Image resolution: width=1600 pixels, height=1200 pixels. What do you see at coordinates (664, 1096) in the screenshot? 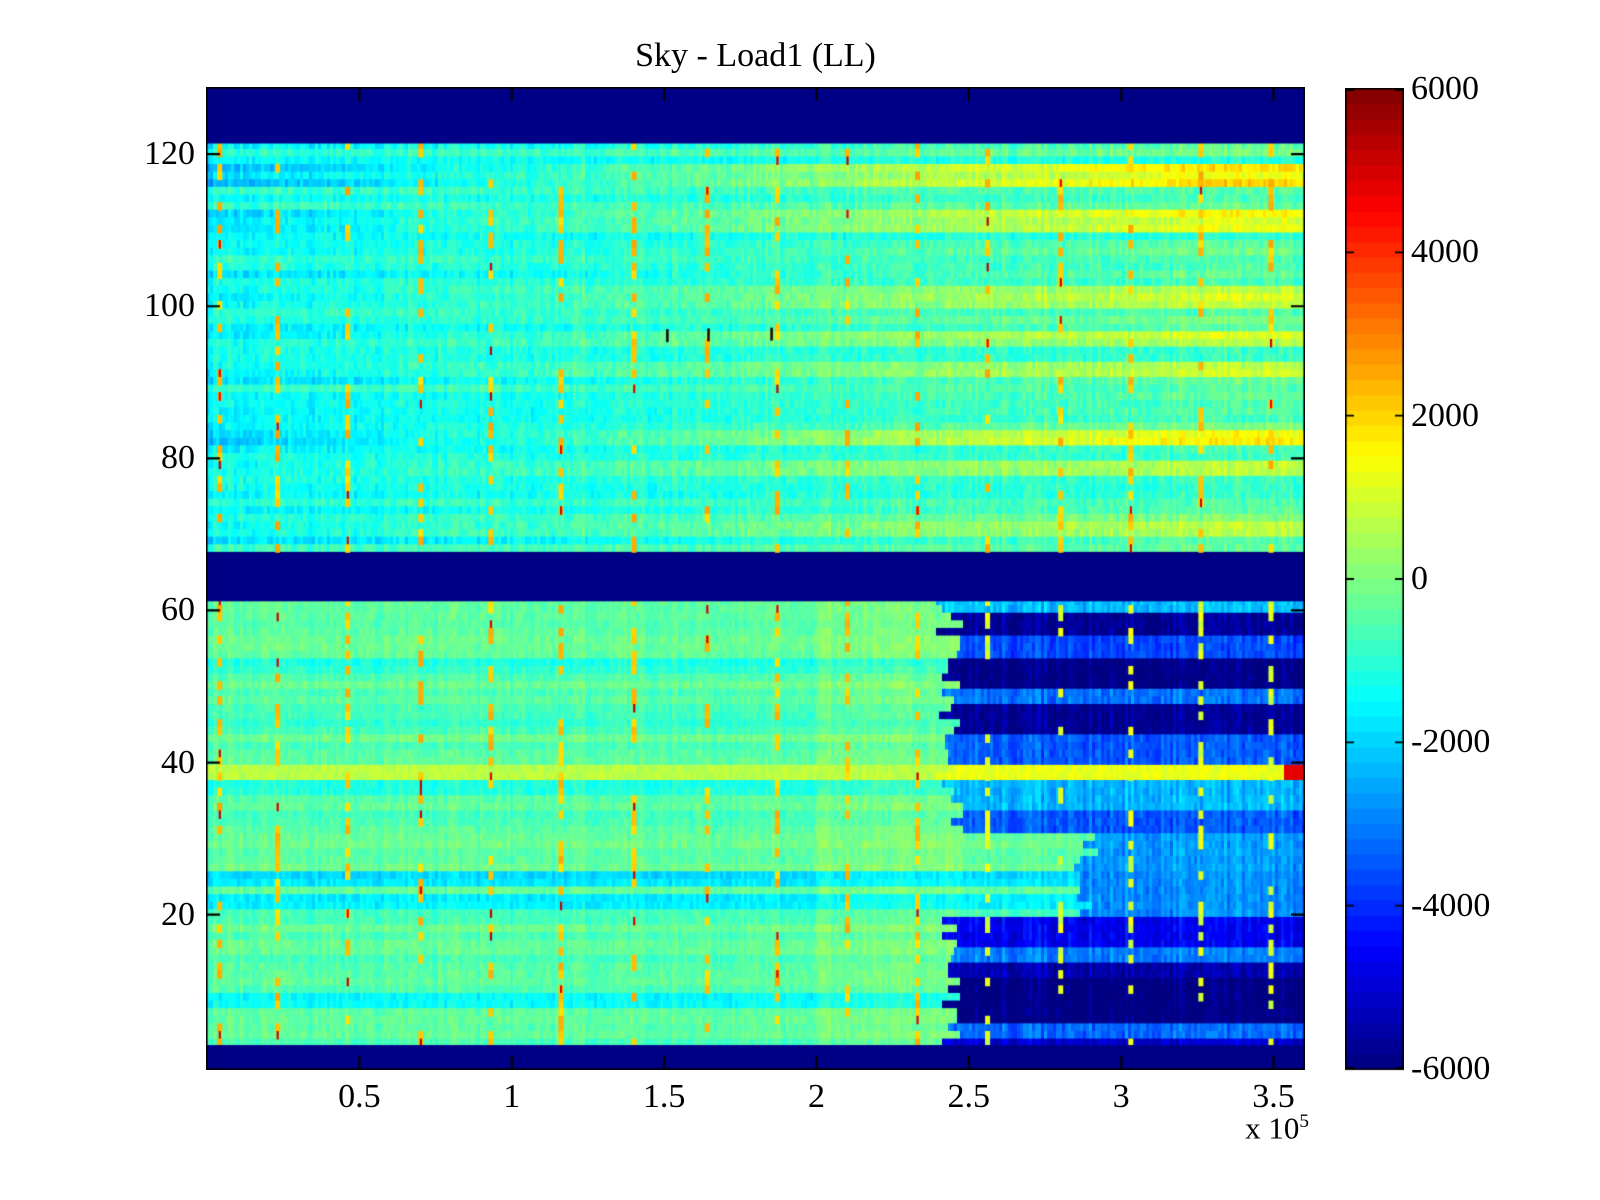
I see `x-tick-label: 1.5` at bounding box center [664, 1096].